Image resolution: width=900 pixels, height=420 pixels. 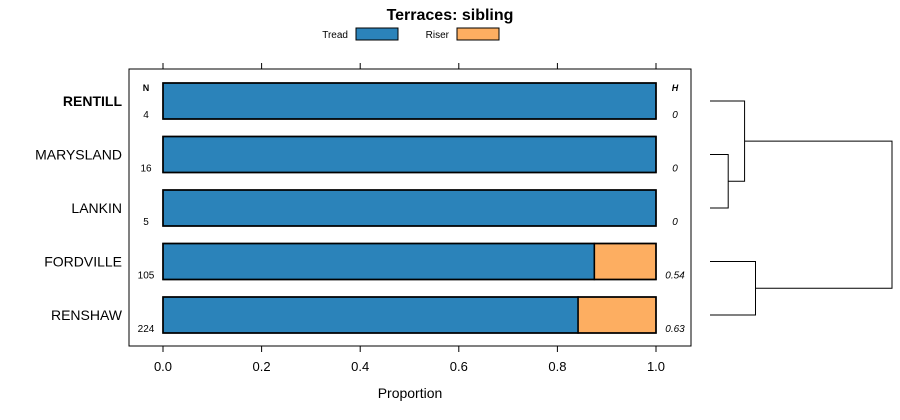 I want to click on n-value-lankin: 5, so click(x=146, y=222).